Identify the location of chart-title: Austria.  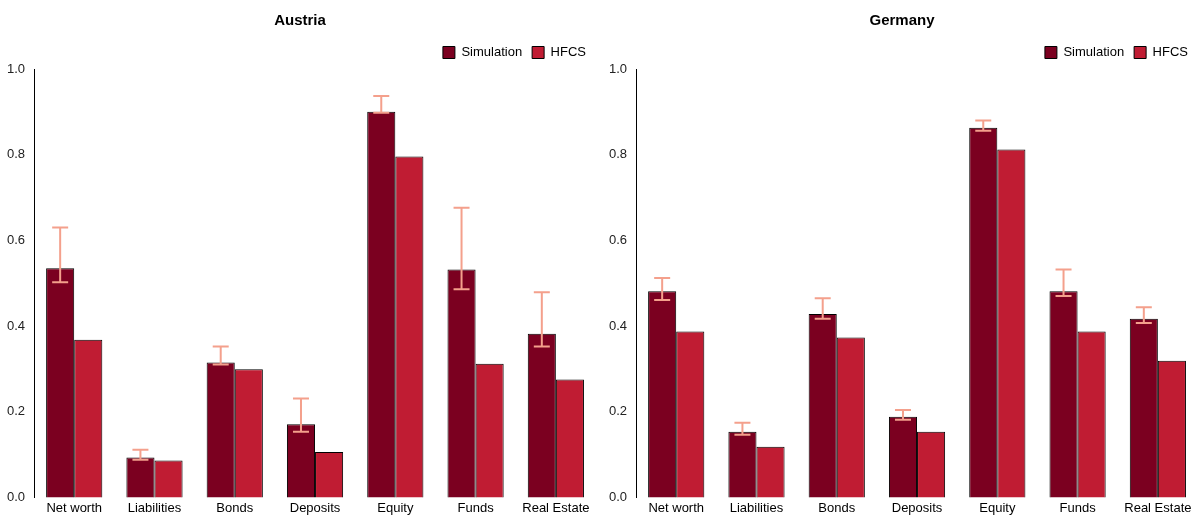
(300, 20).